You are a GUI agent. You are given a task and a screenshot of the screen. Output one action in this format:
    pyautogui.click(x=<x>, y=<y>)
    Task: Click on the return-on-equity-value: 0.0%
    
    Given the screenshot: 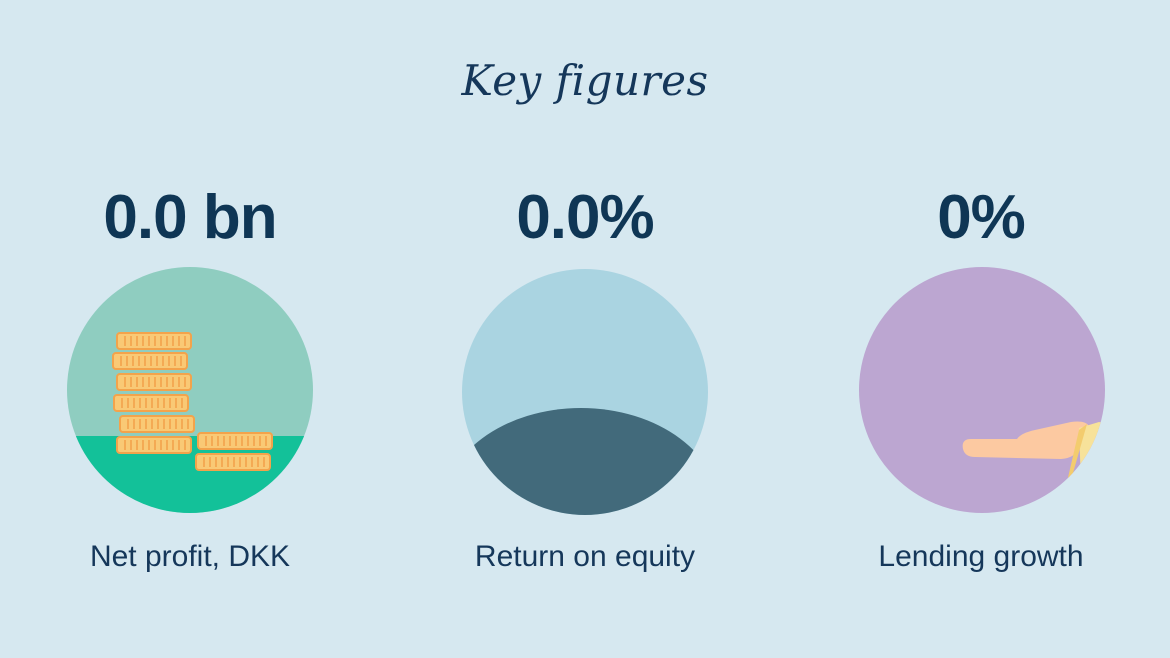 What is the action you would take?
    pyautogui.click(x=585, y=217)
    